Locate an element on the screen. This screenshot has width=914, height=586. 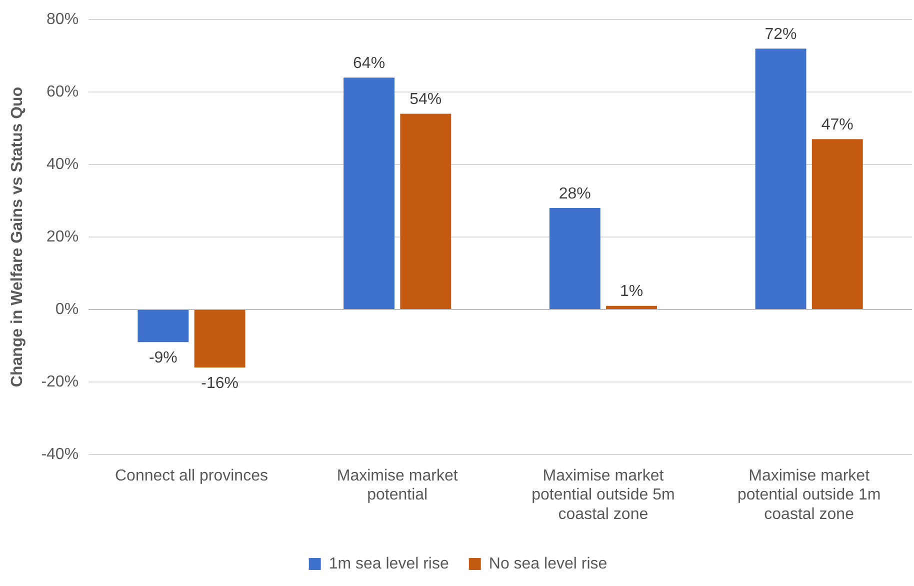
y-tick-label: 20% is located at coordinates (62, 237).